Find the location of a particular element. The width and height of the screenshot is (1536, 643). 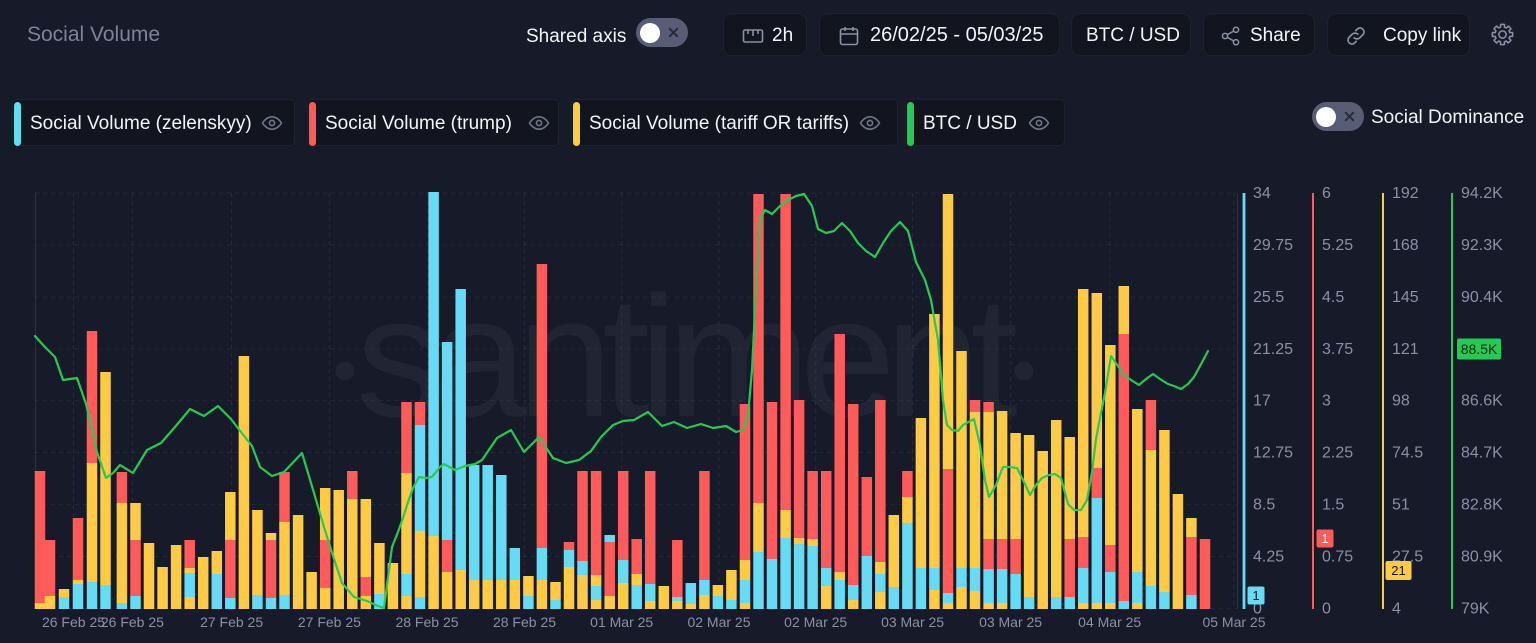

svg-text: 01 Mar 25 is located at coordinates (621, 622).